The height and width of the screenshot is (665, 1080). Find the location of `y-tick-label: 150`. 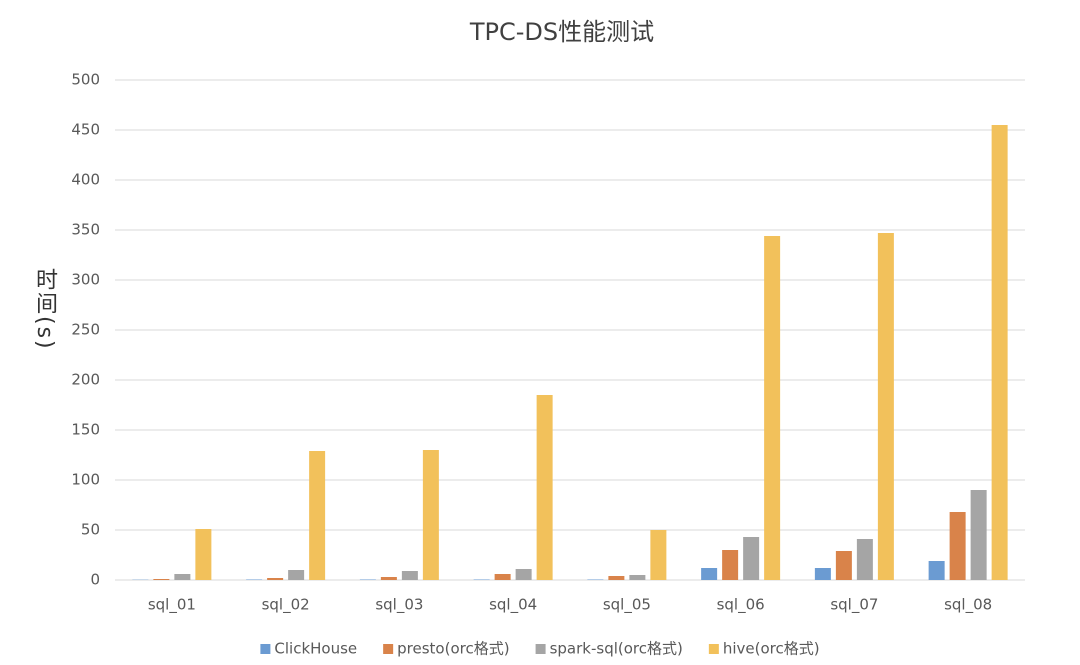

y-tick-label: 150 is located at coordinates (85, 430).